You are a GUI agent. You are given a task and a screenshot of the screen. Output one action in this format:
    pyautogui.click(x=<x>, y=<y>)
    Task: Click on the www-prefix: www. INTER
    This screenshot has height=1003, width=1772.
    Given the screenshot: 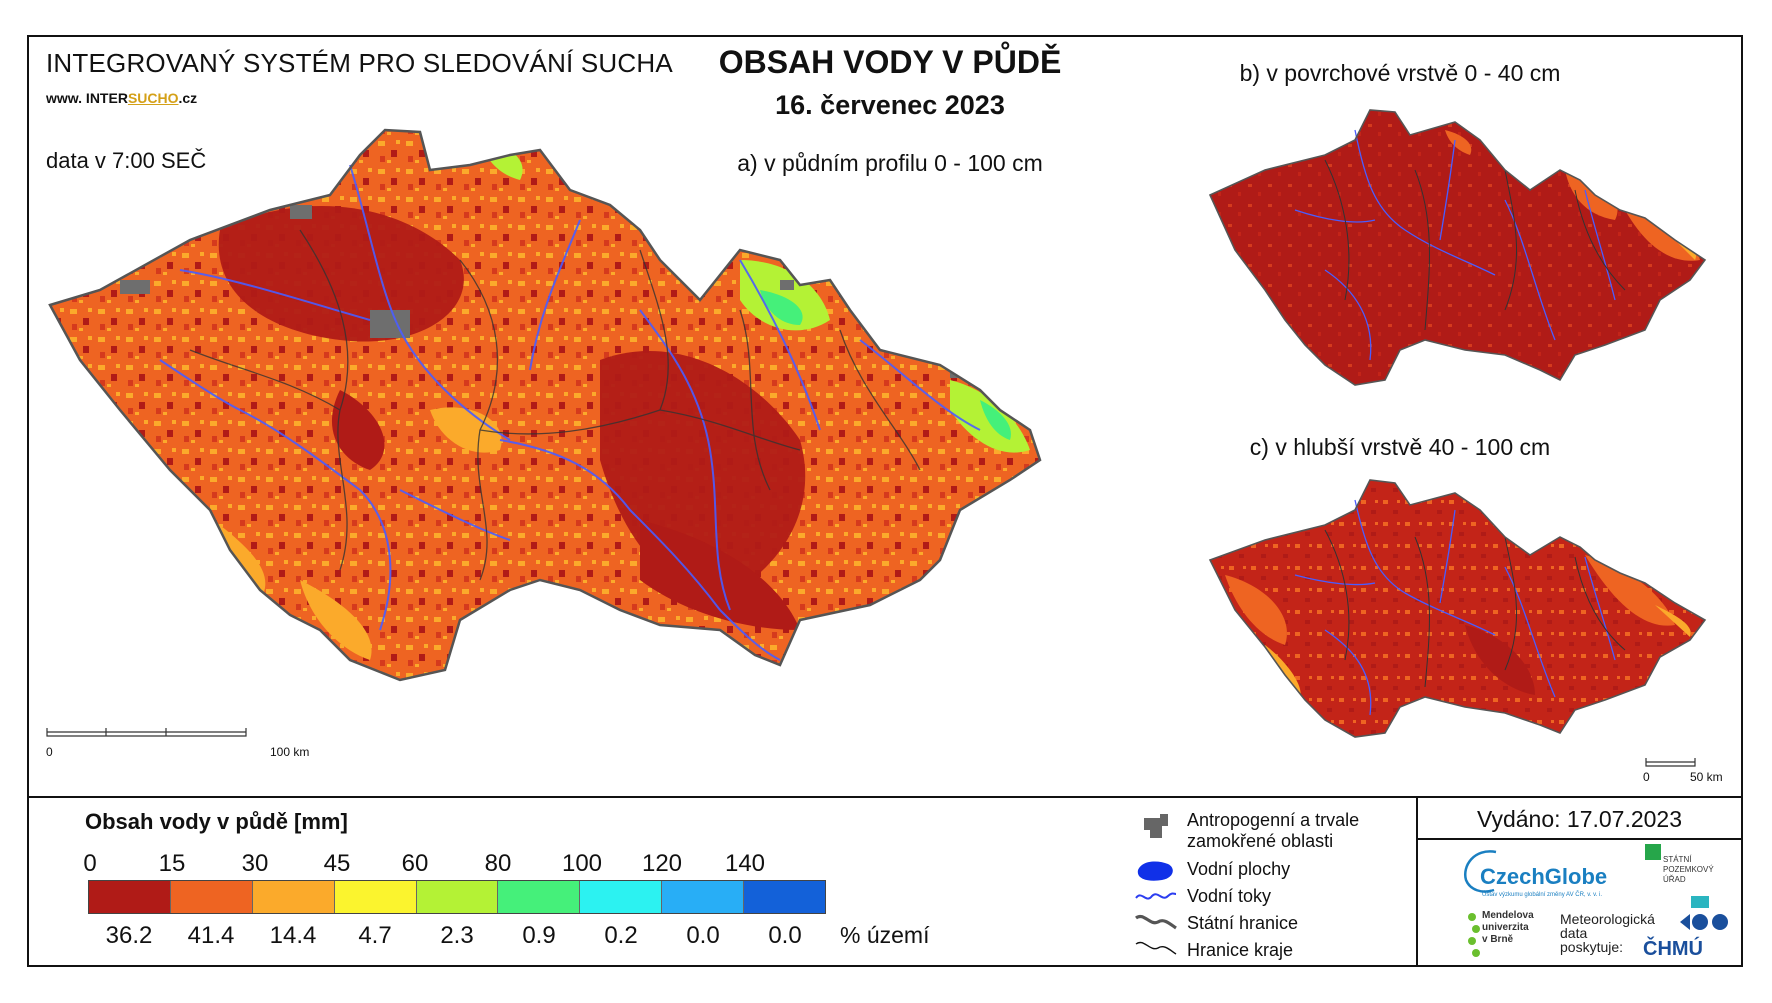 What is the action you would take?
    pyautogui.click(x=87, y=98)
    